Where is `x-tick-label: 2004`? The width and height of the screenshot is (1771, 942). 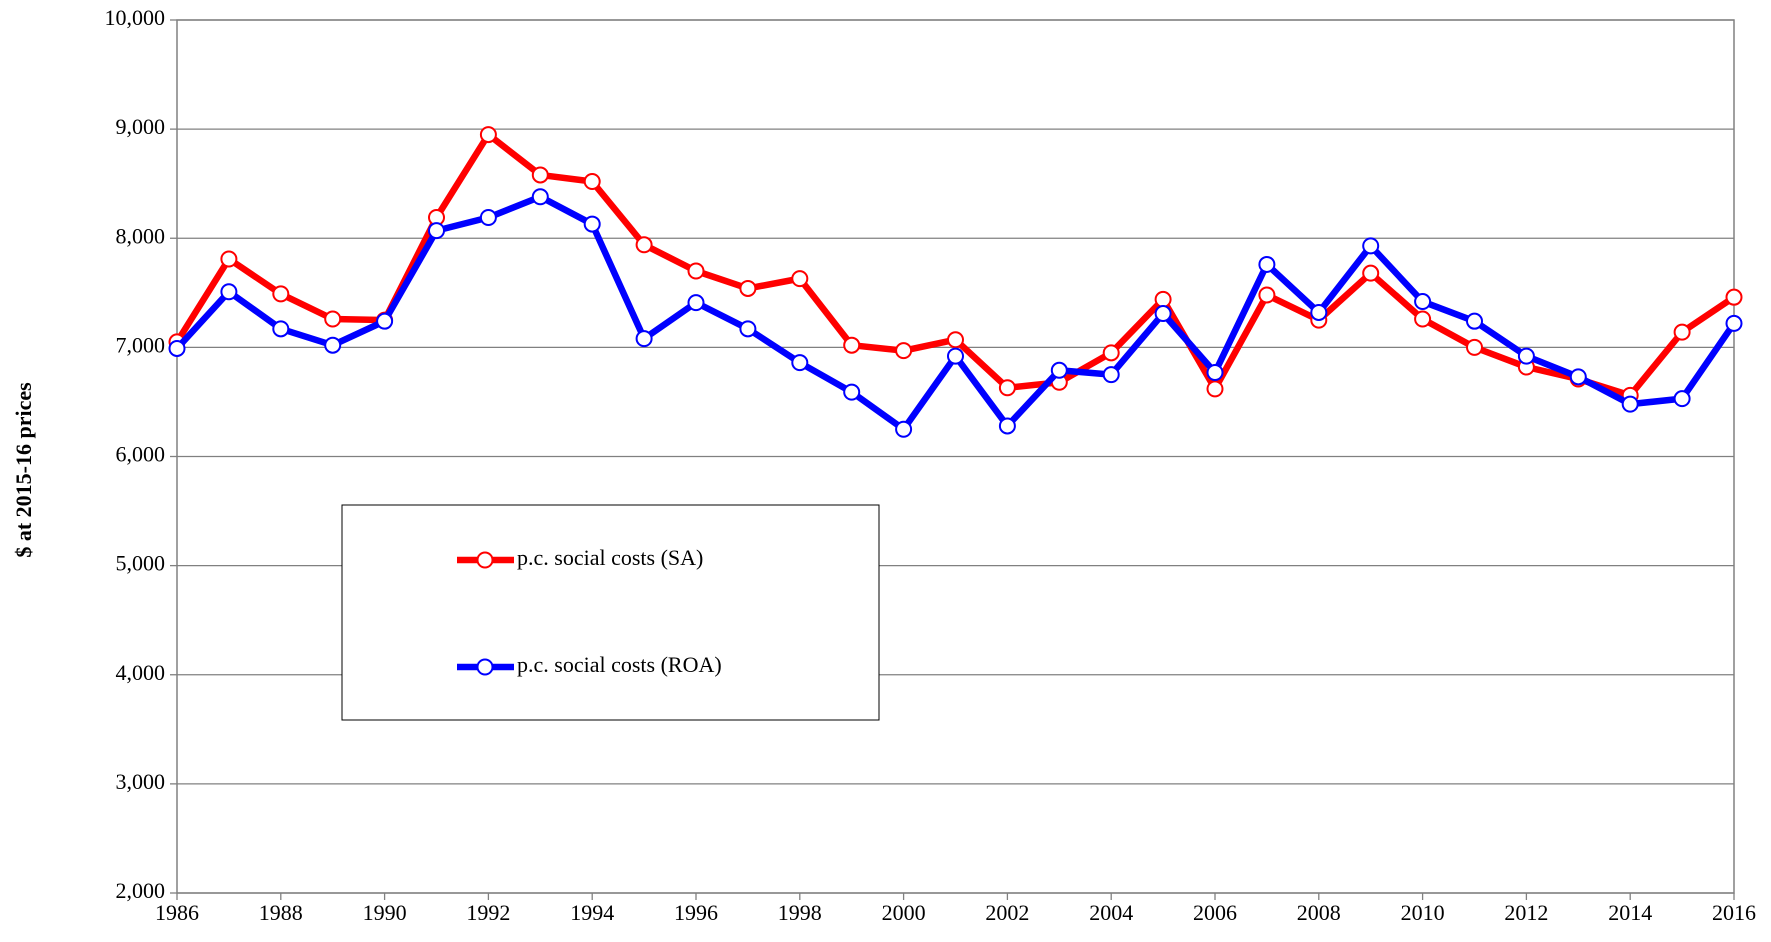 x-tick-label: 2004 is located at coordinates (1111, 912).